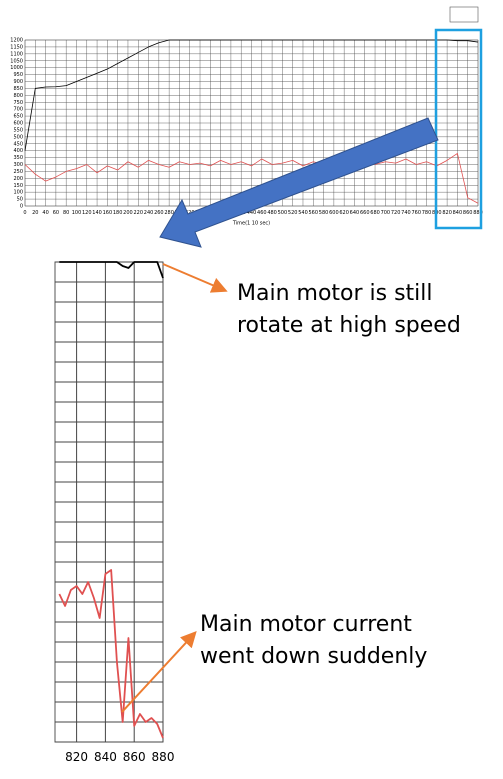 This screenshot has width=503, height=779. Describe the element at coordinates (303, 213) in the screenshot. I see `x-tick-label: 540` at that location.